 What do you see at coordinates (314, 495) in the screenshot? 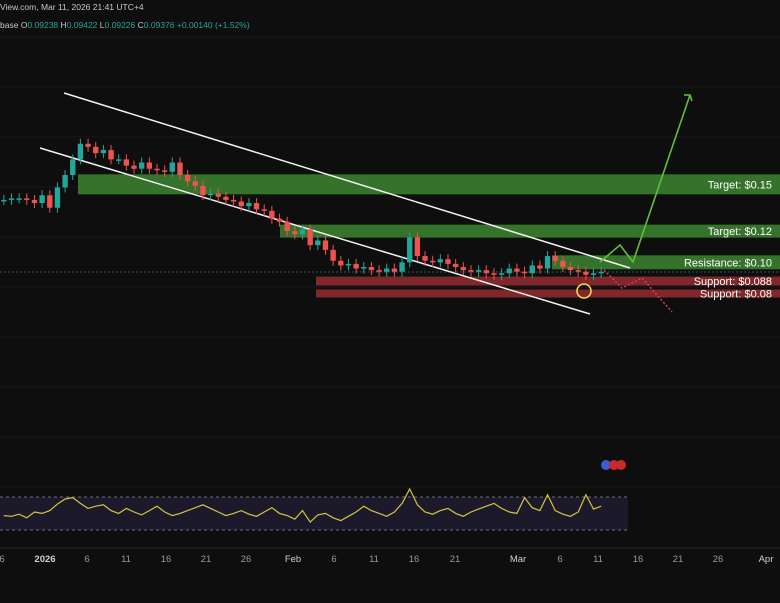
I see `oscillator-pane` at bounding box center [314, 495].